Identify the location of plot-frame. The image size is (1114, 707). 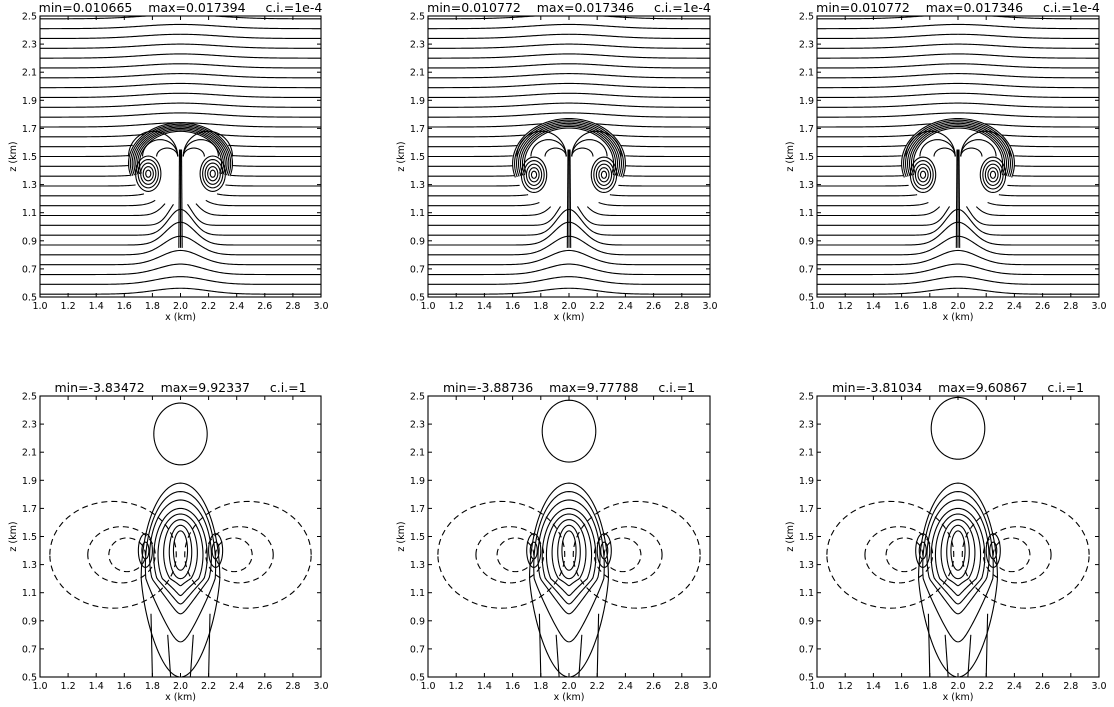
(180, 536).